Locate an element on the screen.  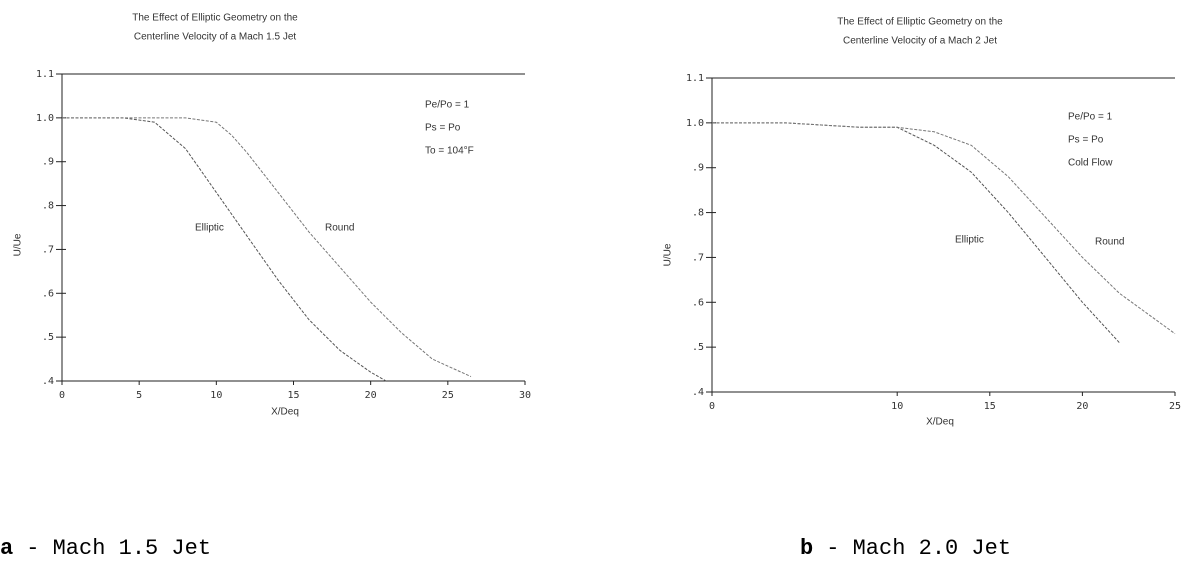
caption-text: - Mach 1.5 Jet is located at coordinates (118, 548).